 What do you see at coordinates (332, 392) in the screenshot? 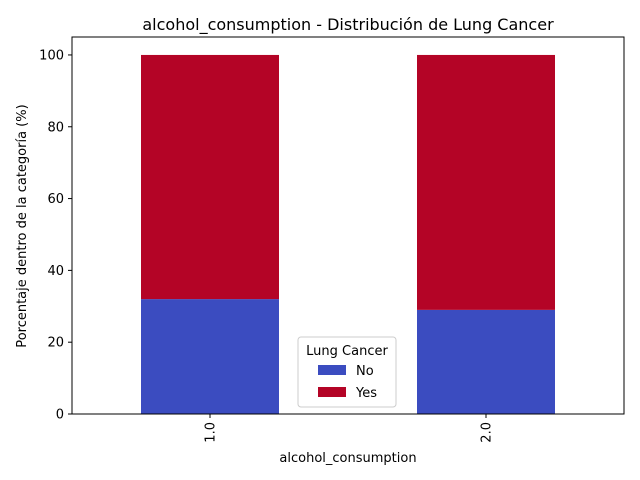
I see `legend-swatch-yes` at bounding box center [332, 392].